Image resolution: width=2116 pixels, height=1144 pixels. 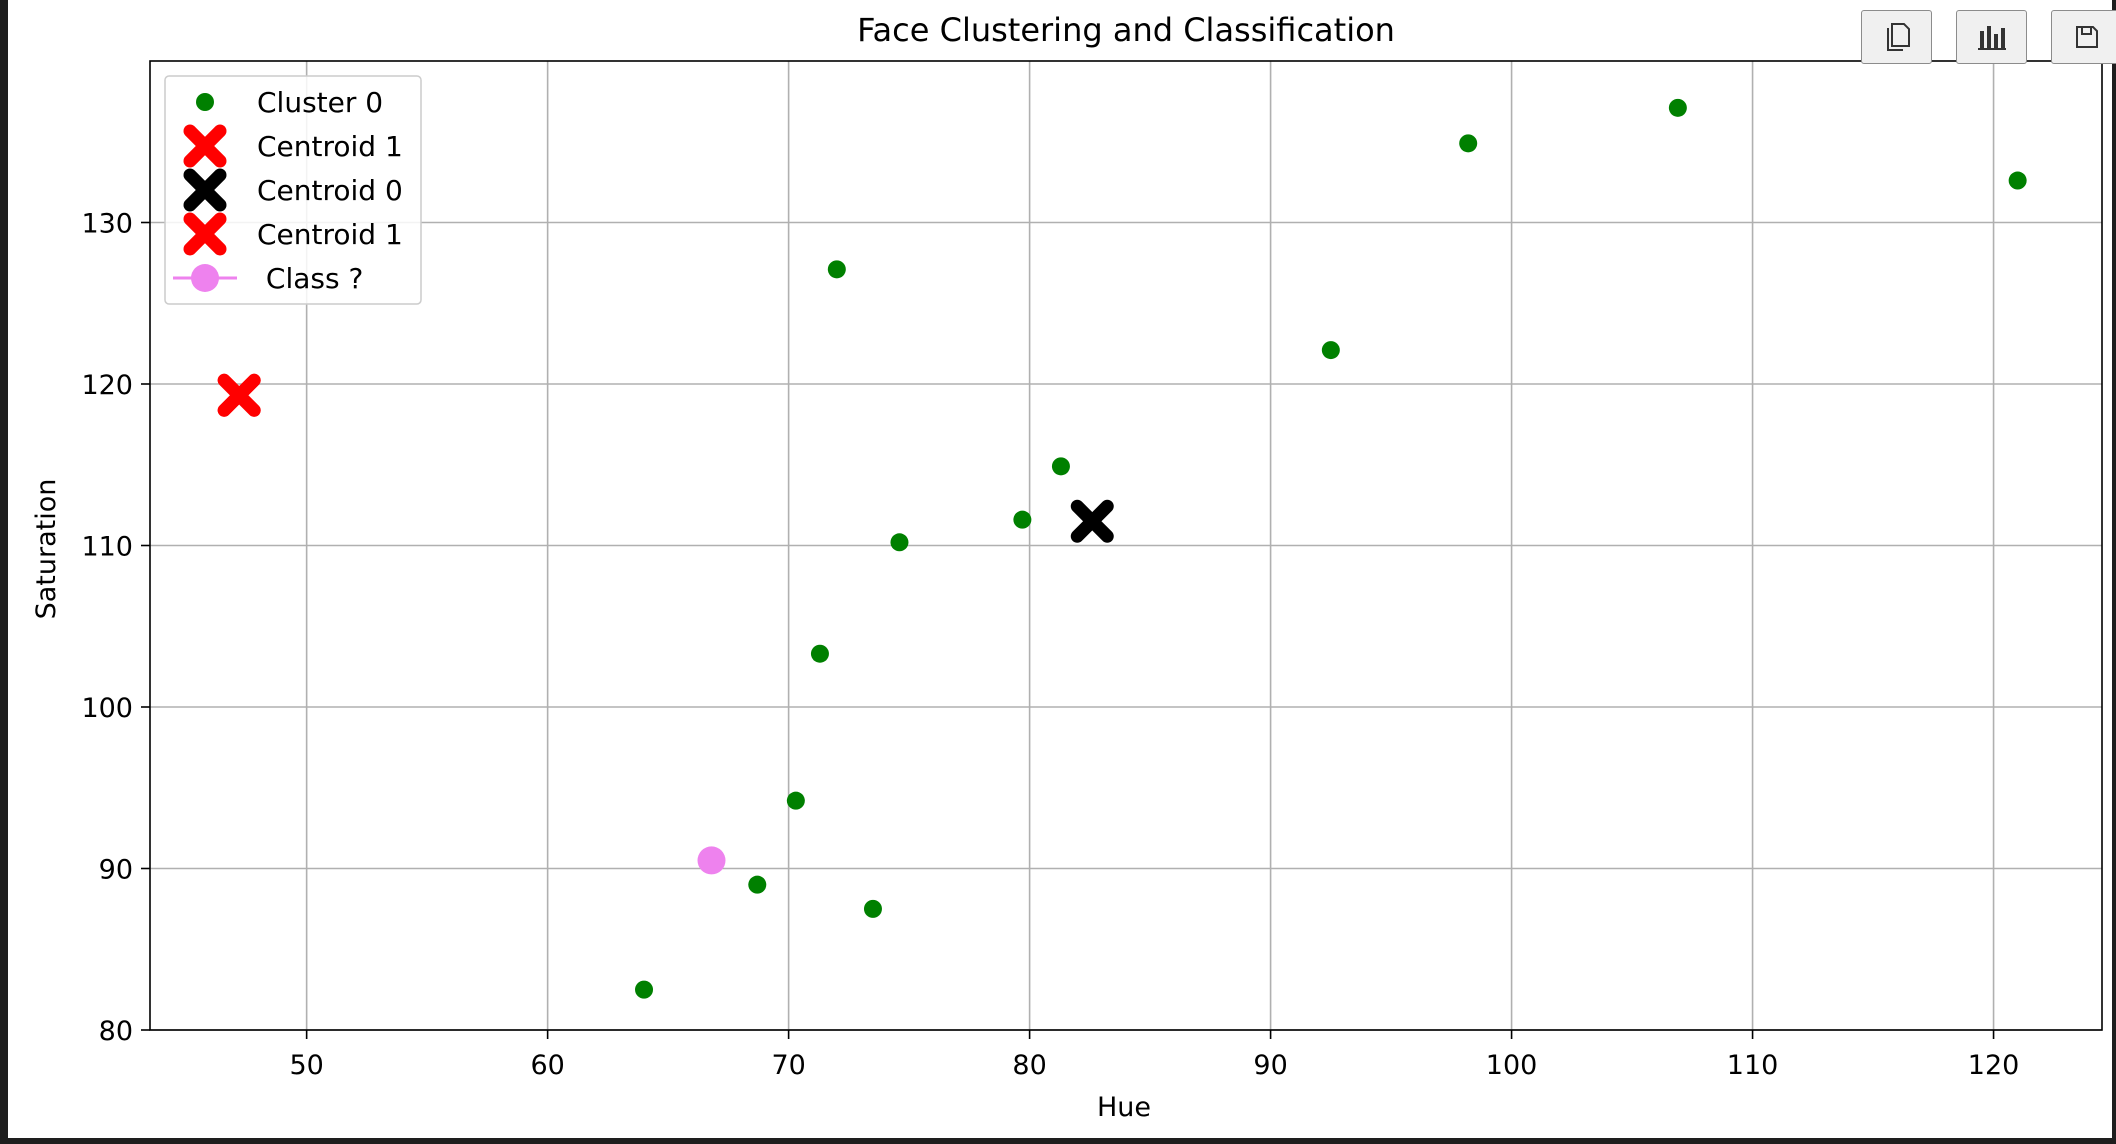 I want to click on window-edge-left, so click(x=4, y=572).